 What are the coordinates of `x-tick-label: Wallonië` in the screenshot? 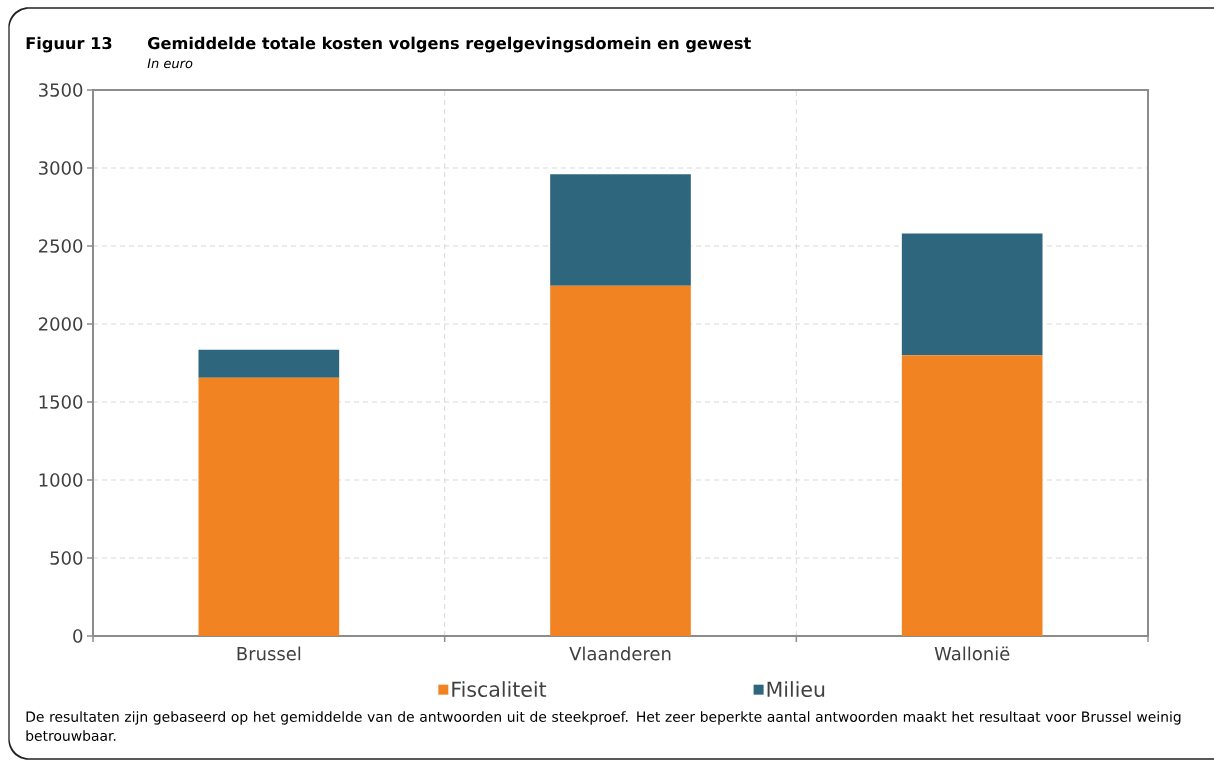 It's located at (972, 653).